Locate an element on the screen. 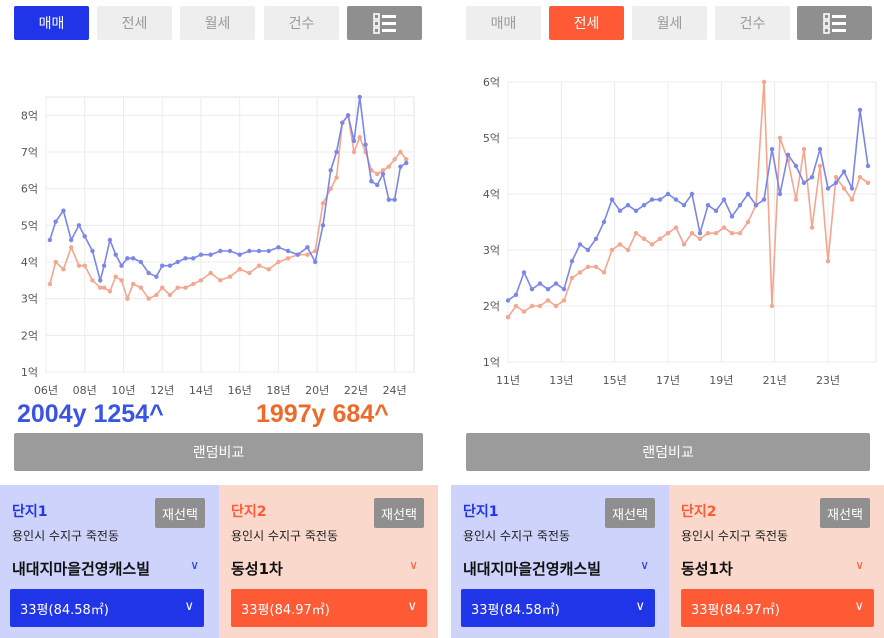 The width and height of the screenshot is (884, 638). y-tick-label: 8억 is located at coordinates (29, 115).